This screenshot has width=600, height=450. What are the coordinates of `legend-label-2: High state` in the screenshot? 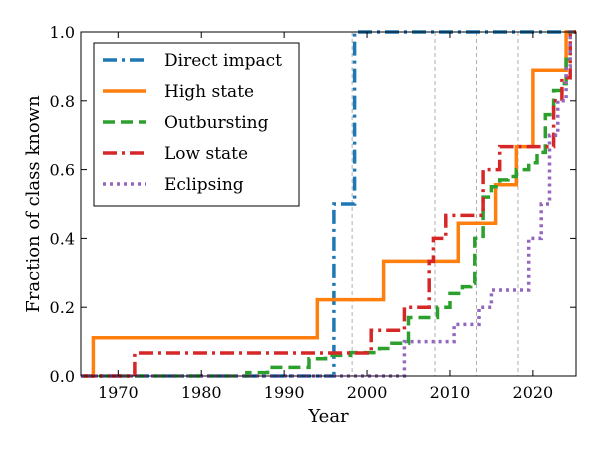 It's located at (209, 92).